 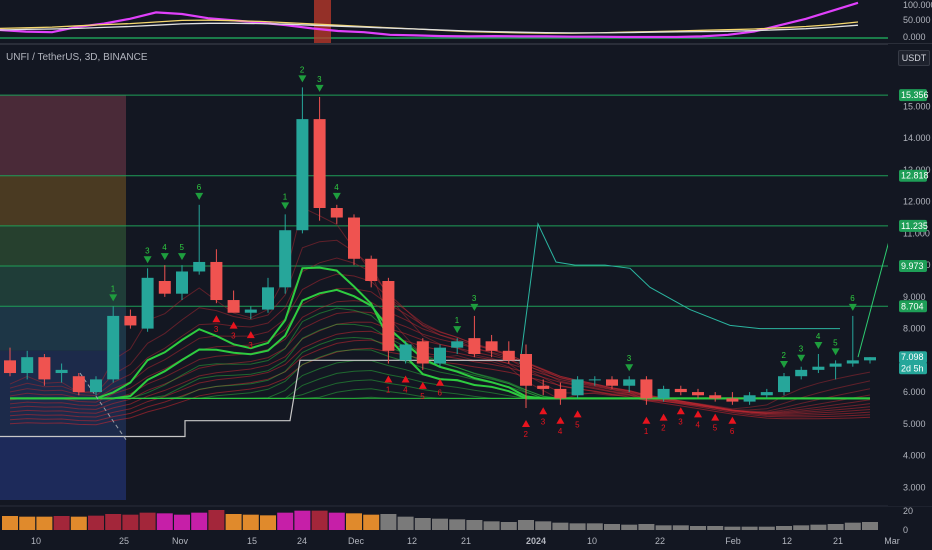 What do you see at coordinates (914, 37) in the screenshot?
I see `indicator-tick-label: 0.000` at bounding box center [914, 37].